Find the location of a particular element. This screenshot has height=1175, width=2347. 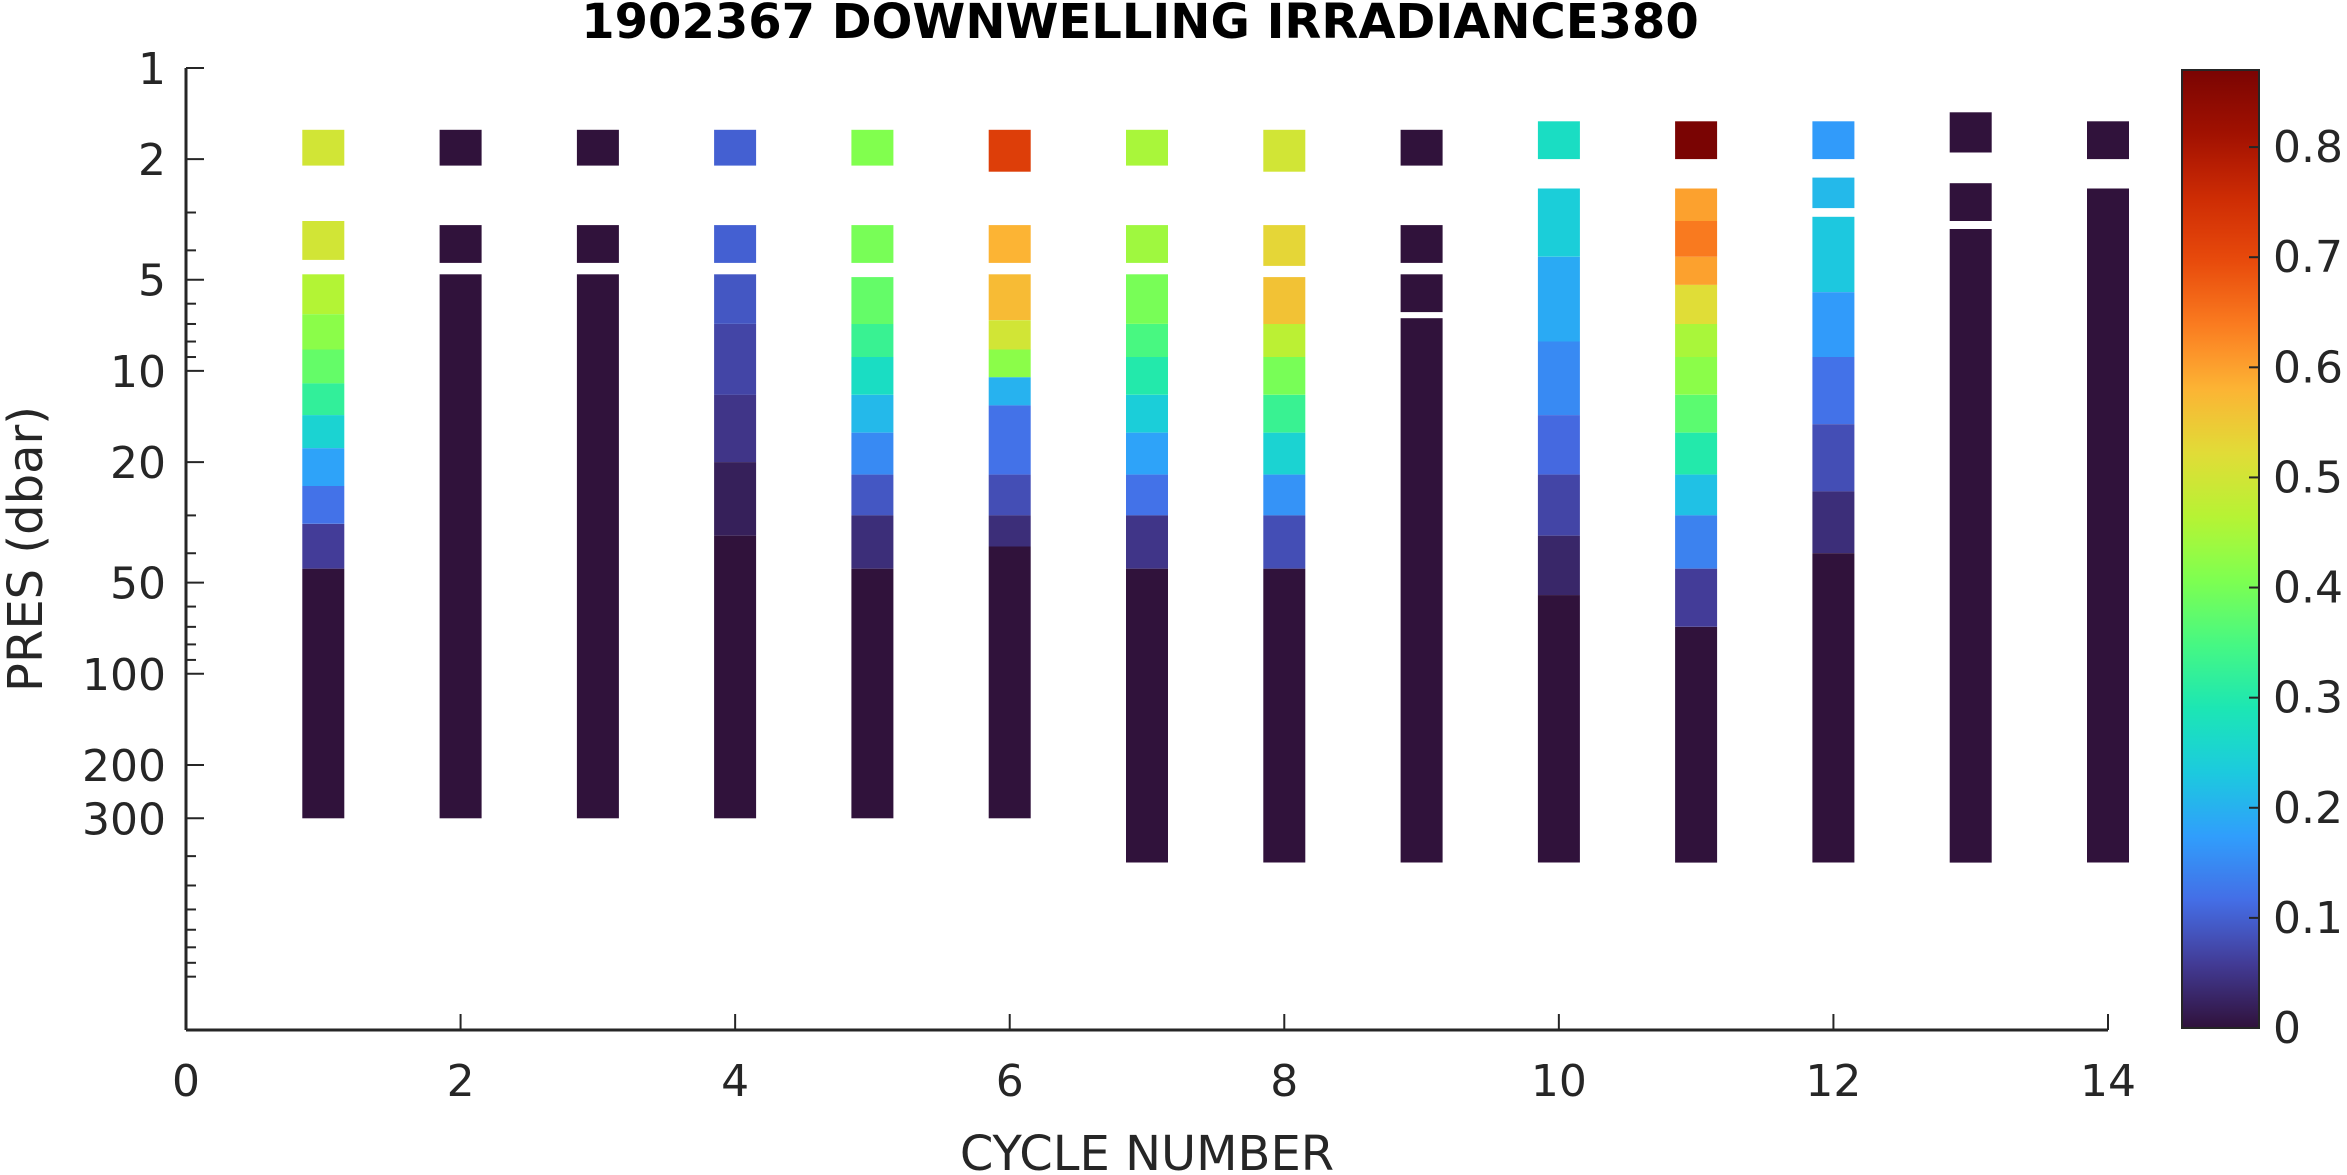

x-axis-label: CYCLE NUMBER is located at coordinates (1147, 1150).